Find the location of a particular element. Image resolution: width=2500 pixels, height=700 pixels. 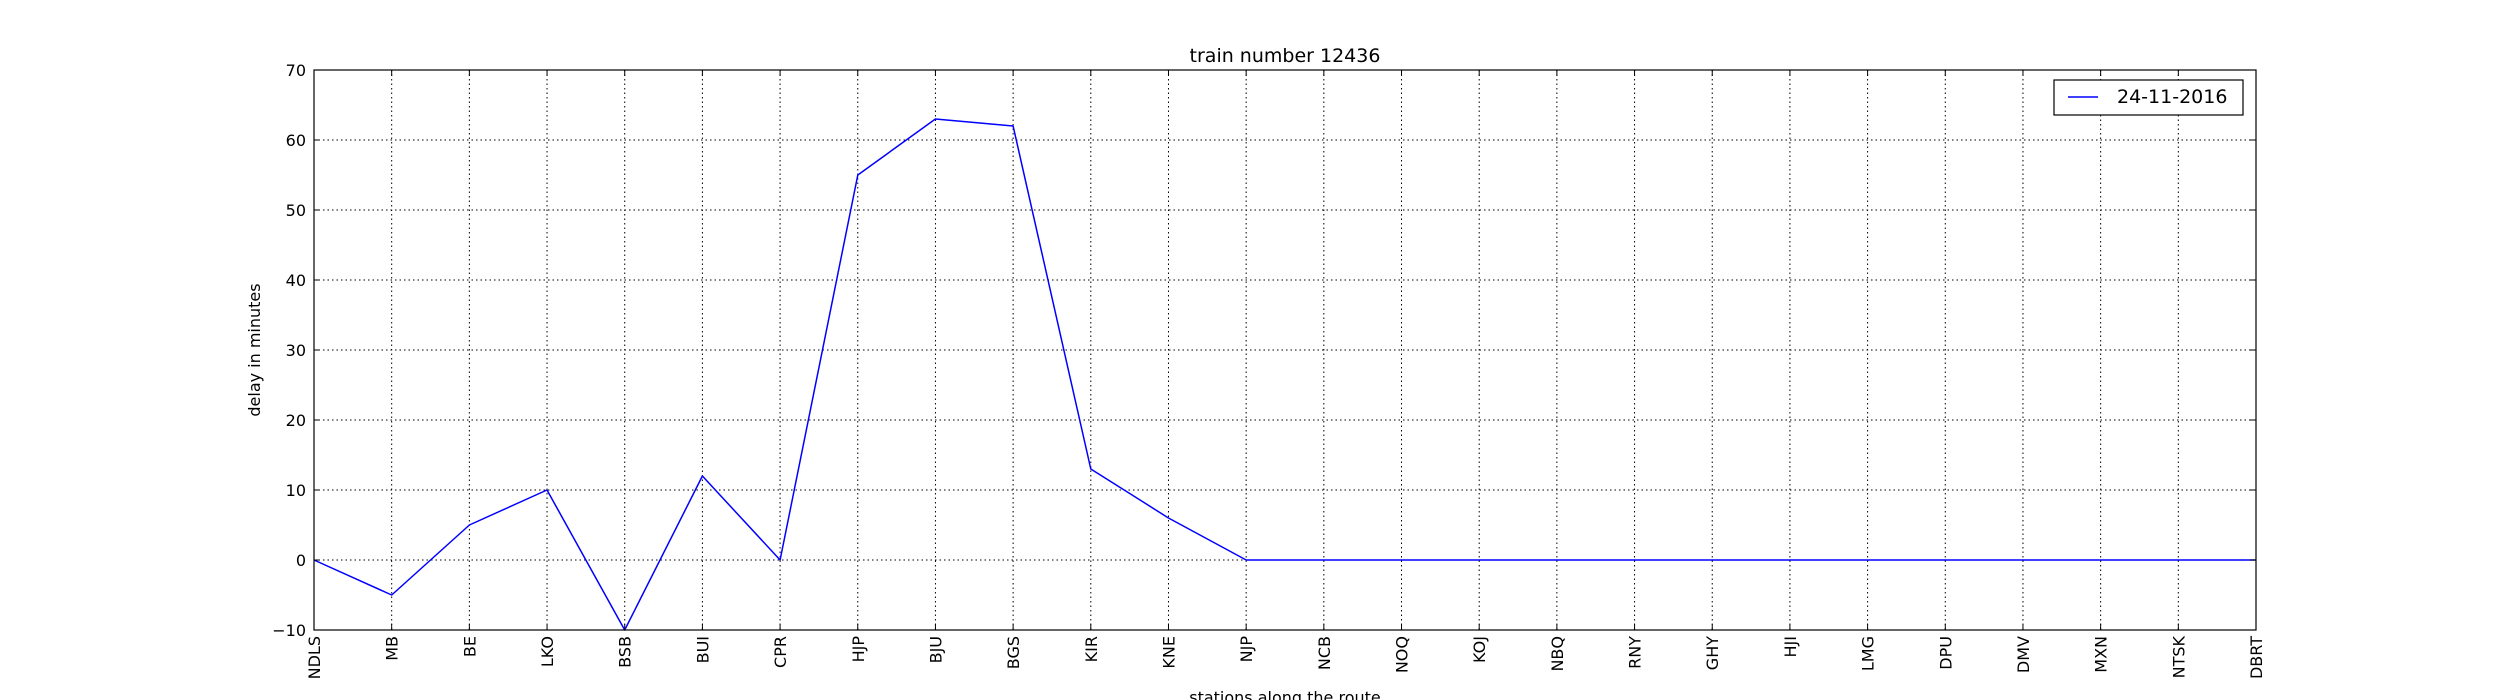

x-tick-label: NCB is located at coordinates (1324, 653).